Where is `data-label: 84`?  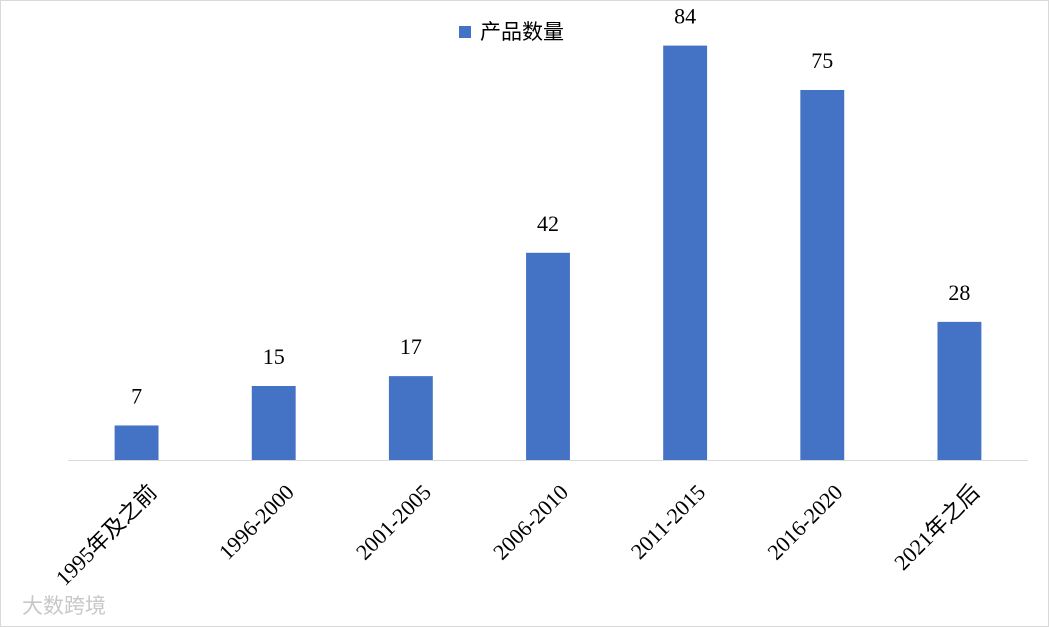 data-label: 84 is located at coordinates (685, 16).